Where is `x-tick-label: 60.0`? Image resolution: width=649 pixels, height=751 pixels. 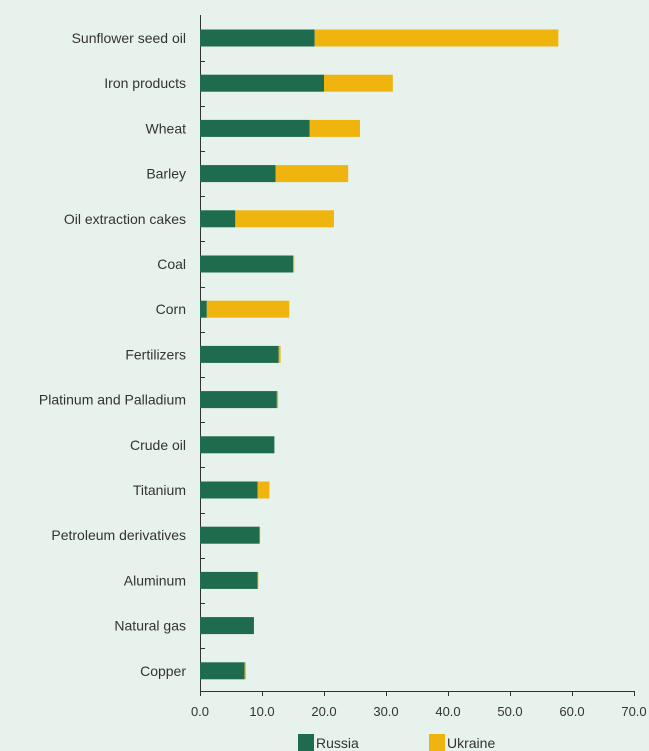 x-tick-label: 60.0 is located at coordinates (571, 711).